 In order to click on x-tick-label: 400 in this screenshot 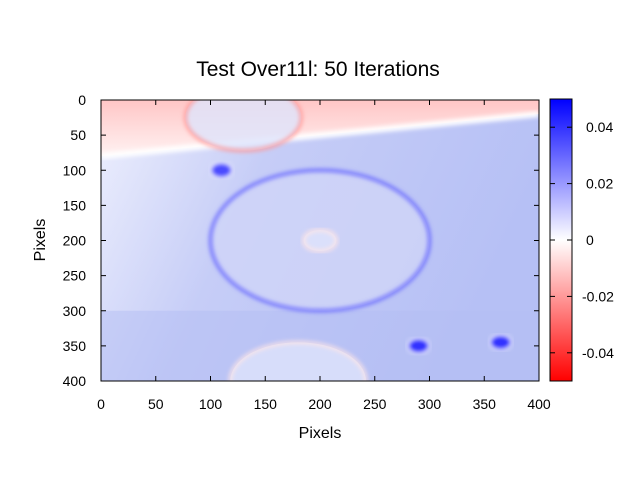, I will do `click(539, 404)`.